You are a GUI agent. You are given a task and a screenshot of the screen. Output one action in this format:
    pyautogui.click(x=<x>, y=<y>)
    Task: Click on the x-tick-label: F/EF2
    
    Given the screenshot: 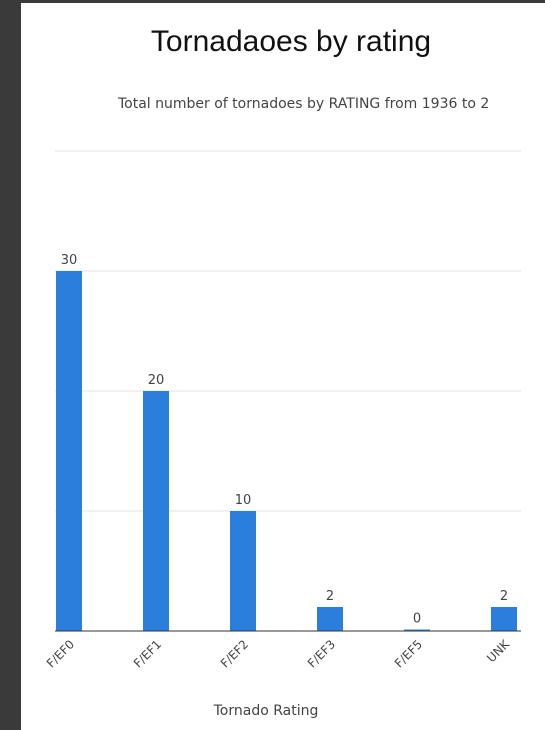 What is the action you would take?
    pyautogui.click(x=234, y=653)
    